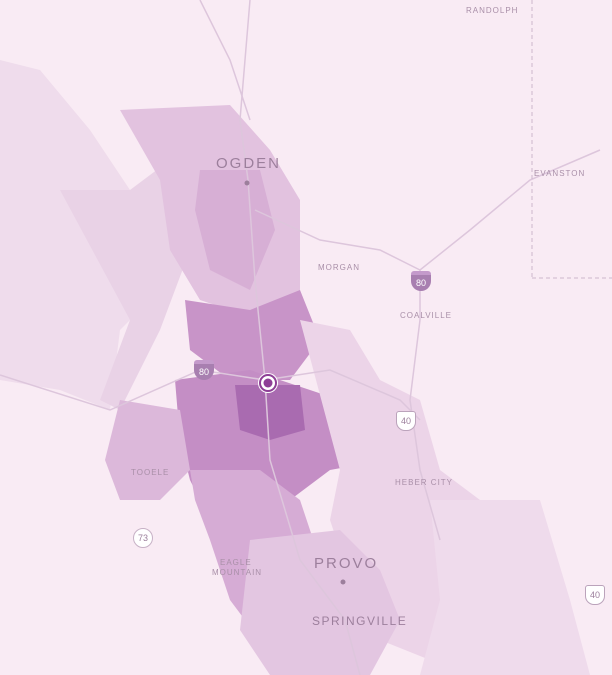  What do you see at coordinates (249, 163) in the screenshot?
I see `city-label-ogden: OGDEN` at bounding box center [249, 163].